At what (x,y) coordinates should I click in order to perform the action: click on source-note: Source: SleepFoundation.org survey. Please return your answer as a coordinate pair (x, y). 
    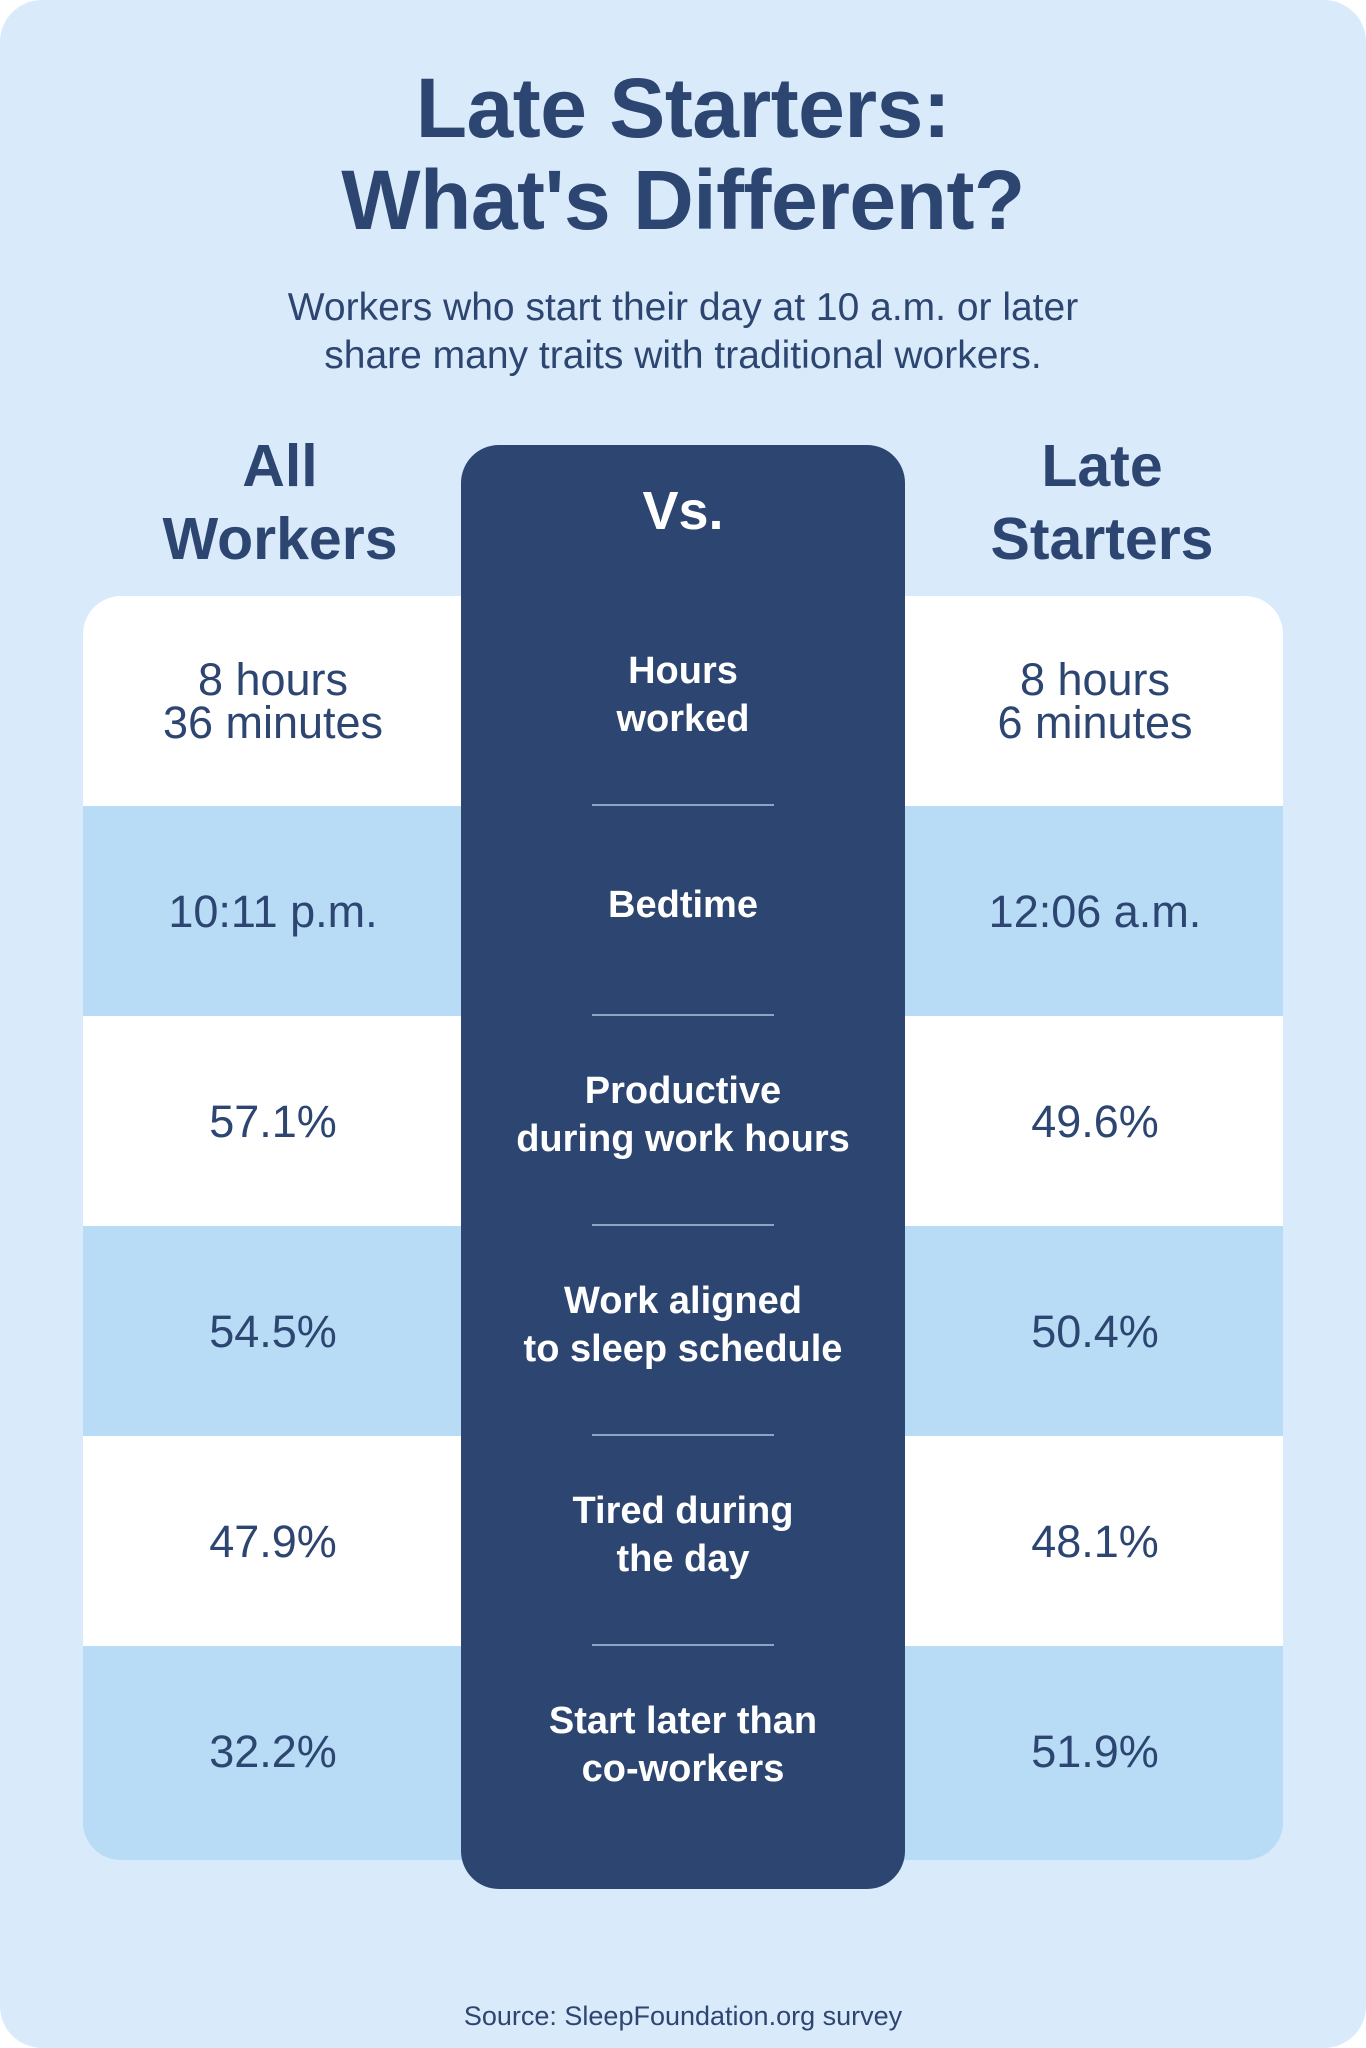
    Looking at the image, I should click on (683, 2016).